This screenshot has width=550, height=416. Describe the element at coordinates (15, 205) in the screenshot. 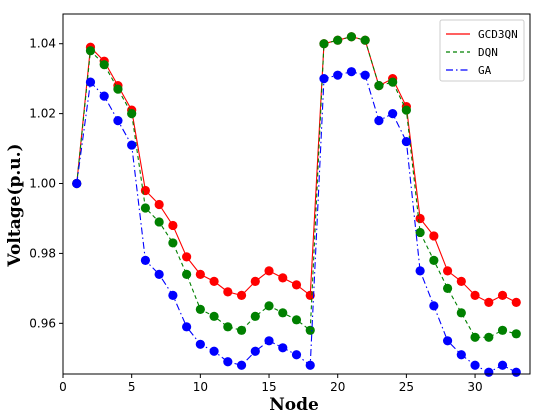

I see `y-axis-title: Voltage(p.u.)` at that location.